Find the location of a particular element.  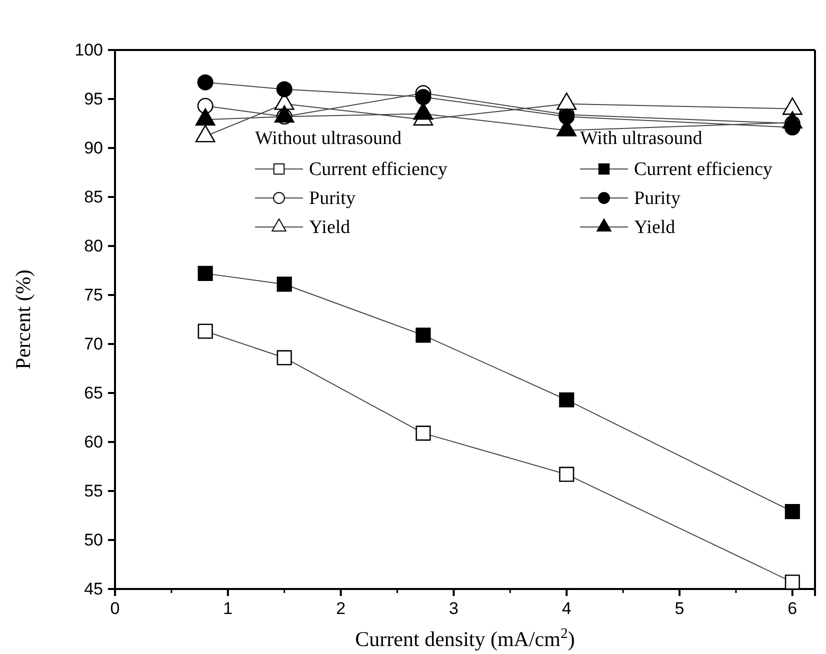

y-tick-label: 45 is located at coordinates (93, 588).